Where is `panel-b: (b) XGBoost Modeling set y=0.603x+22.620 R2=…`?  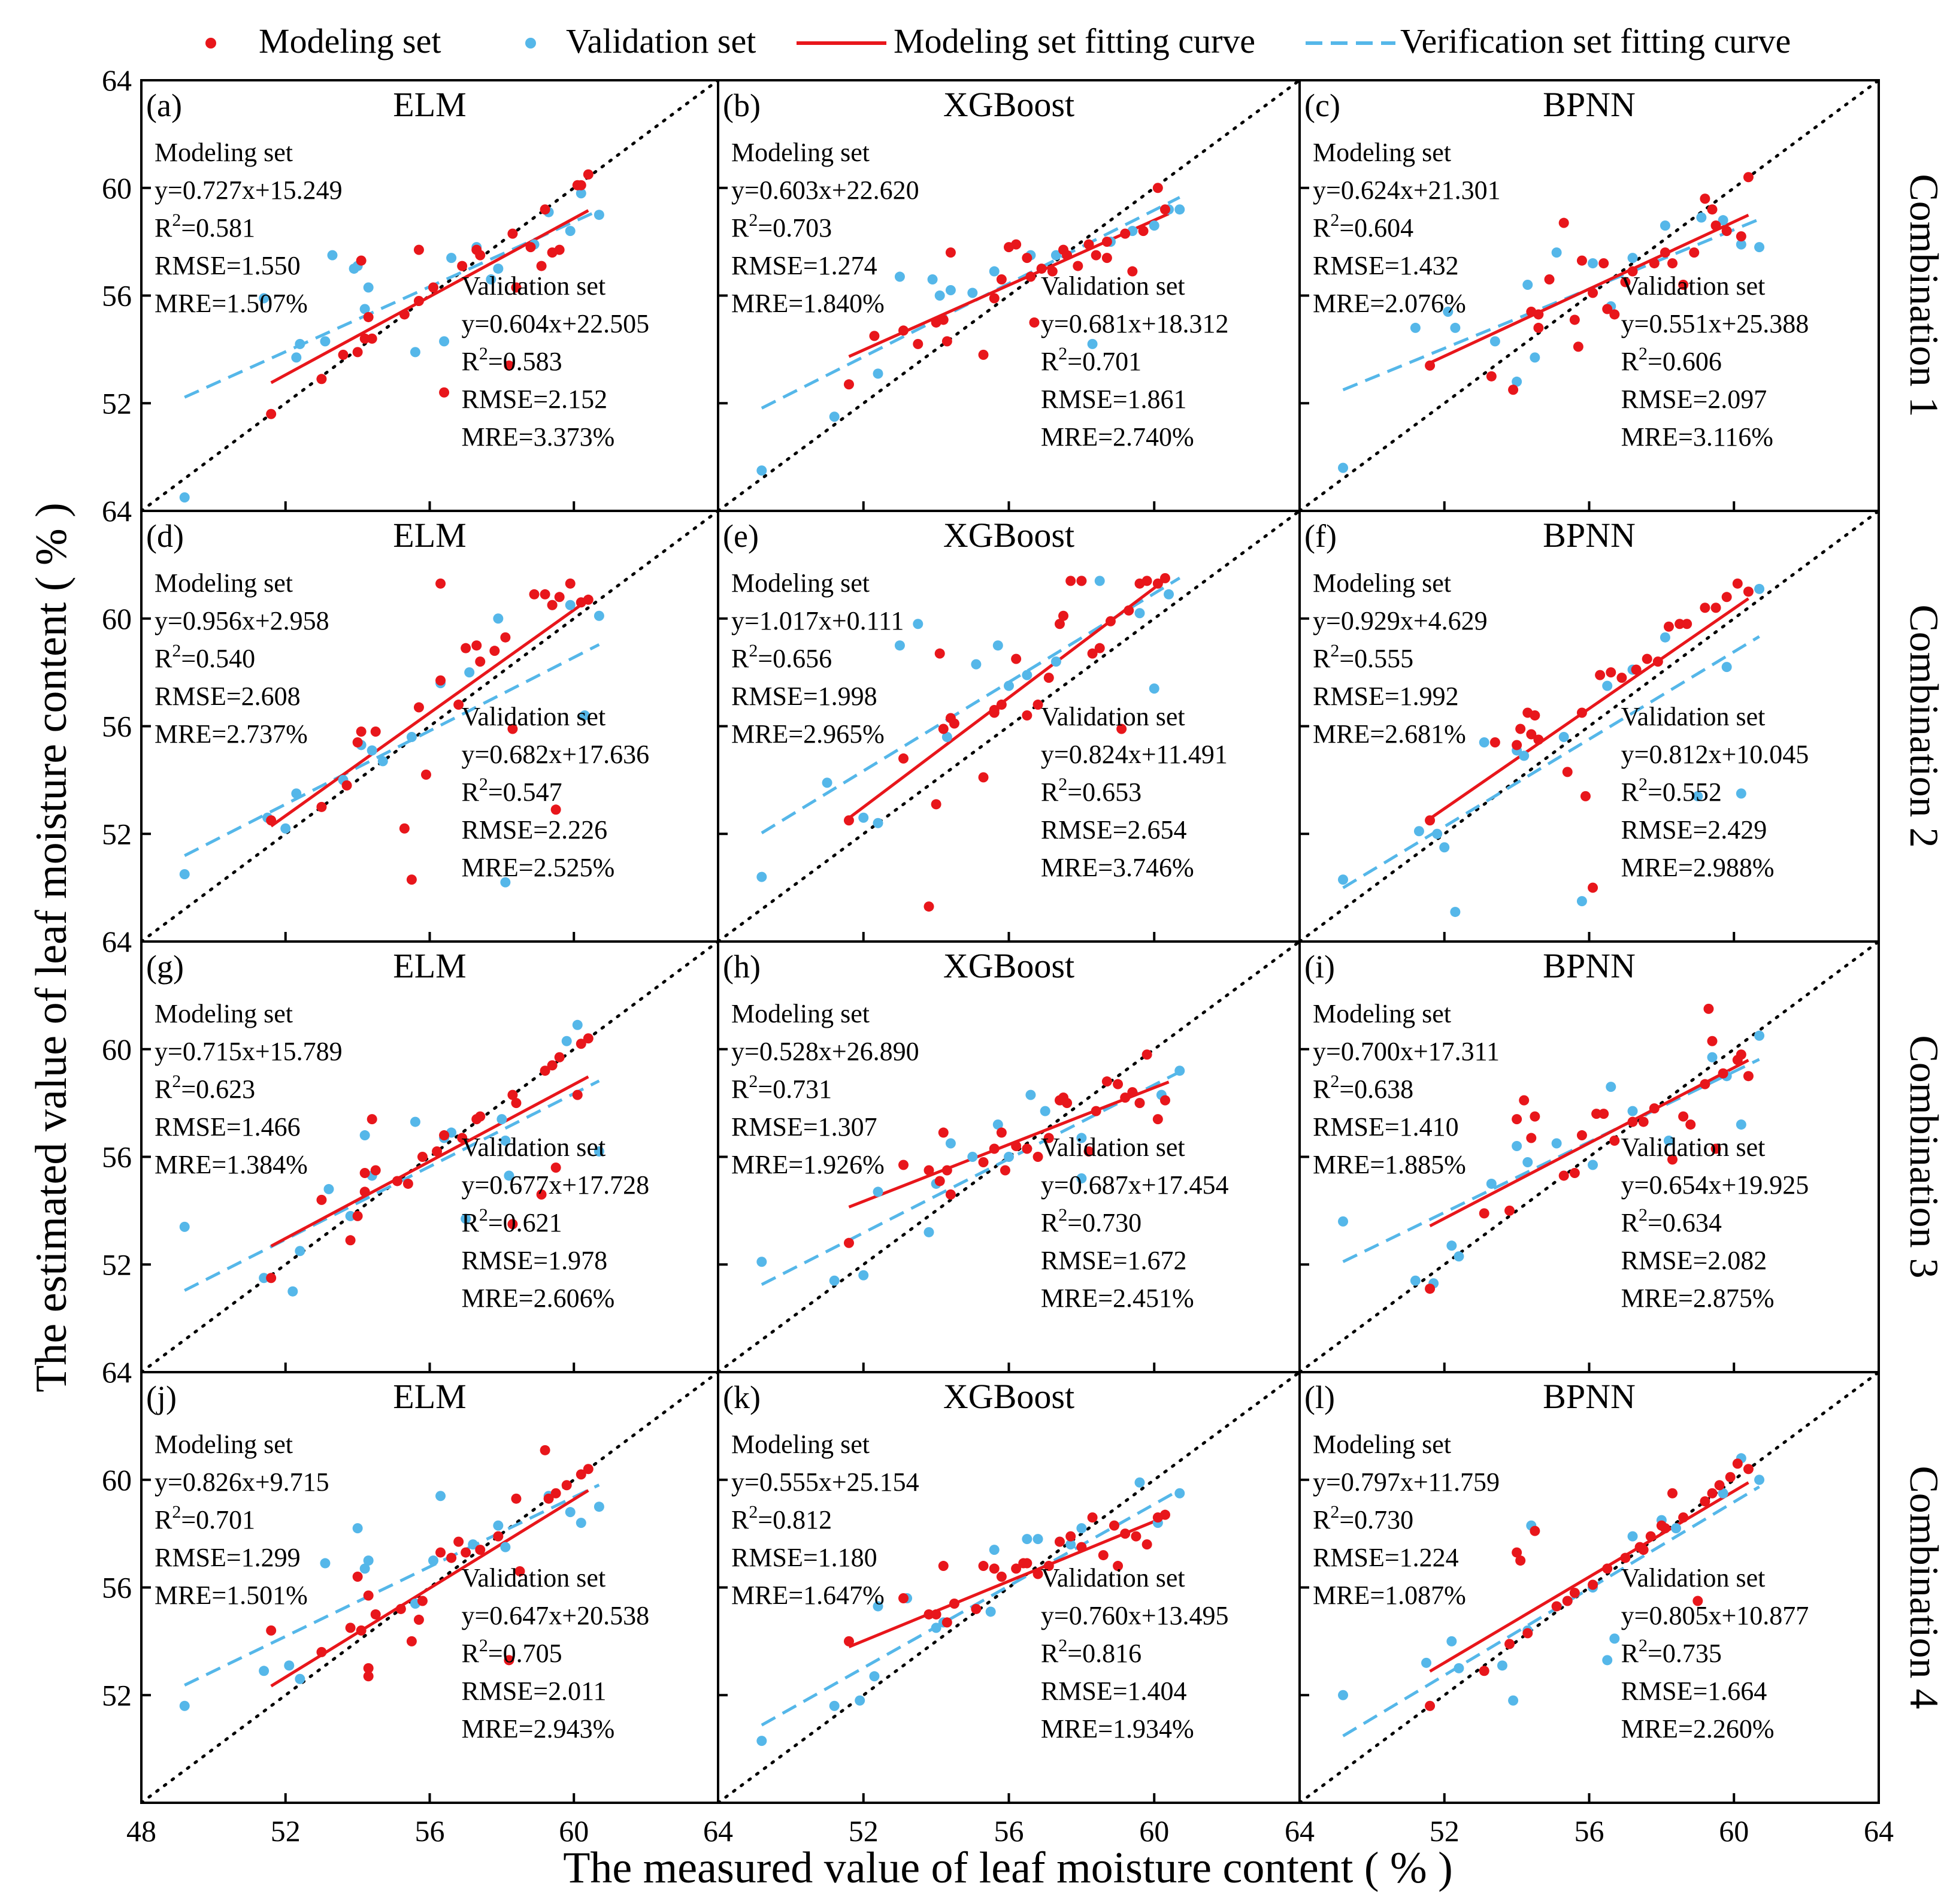 panel-b: (b) XGBoost Modeling set y=0.603x+22.620 R2=… is located at coordinates (1009, 295).